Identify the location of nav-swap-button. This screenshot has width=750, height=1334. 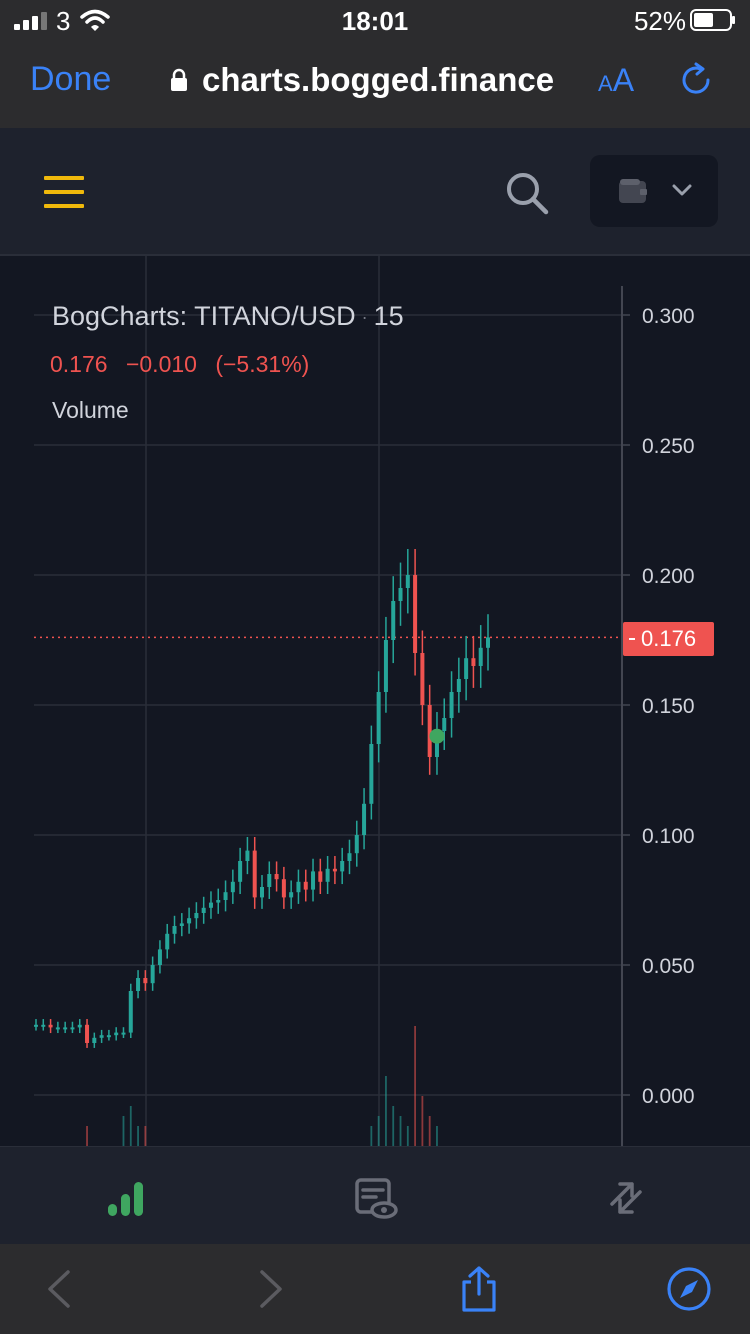
(625, 1196).